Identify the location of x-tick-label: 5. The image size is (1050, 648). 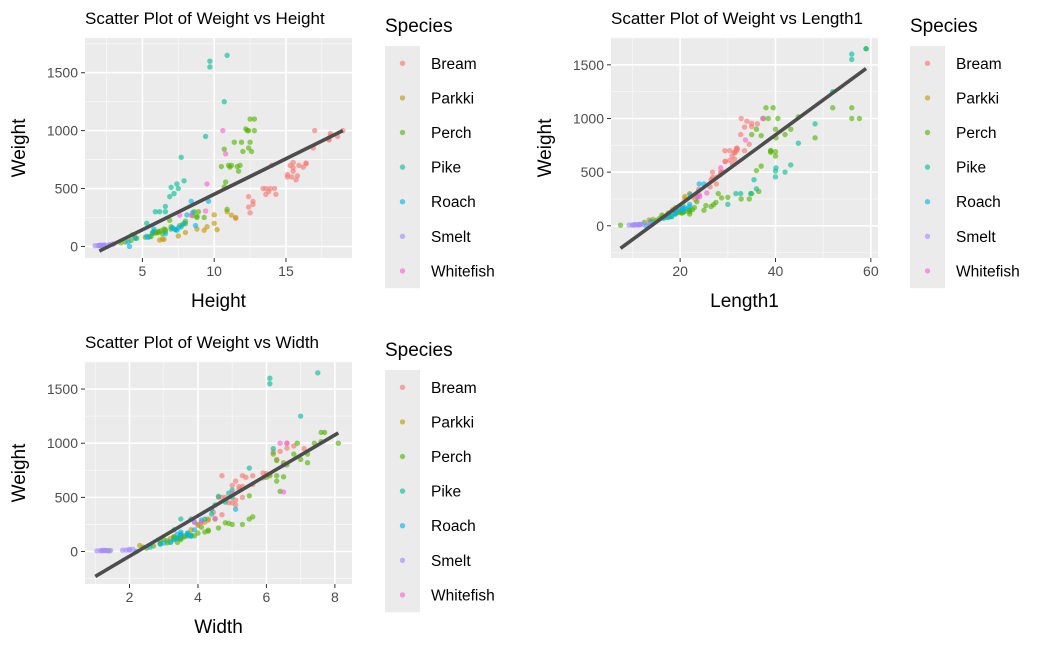
(143, 271).